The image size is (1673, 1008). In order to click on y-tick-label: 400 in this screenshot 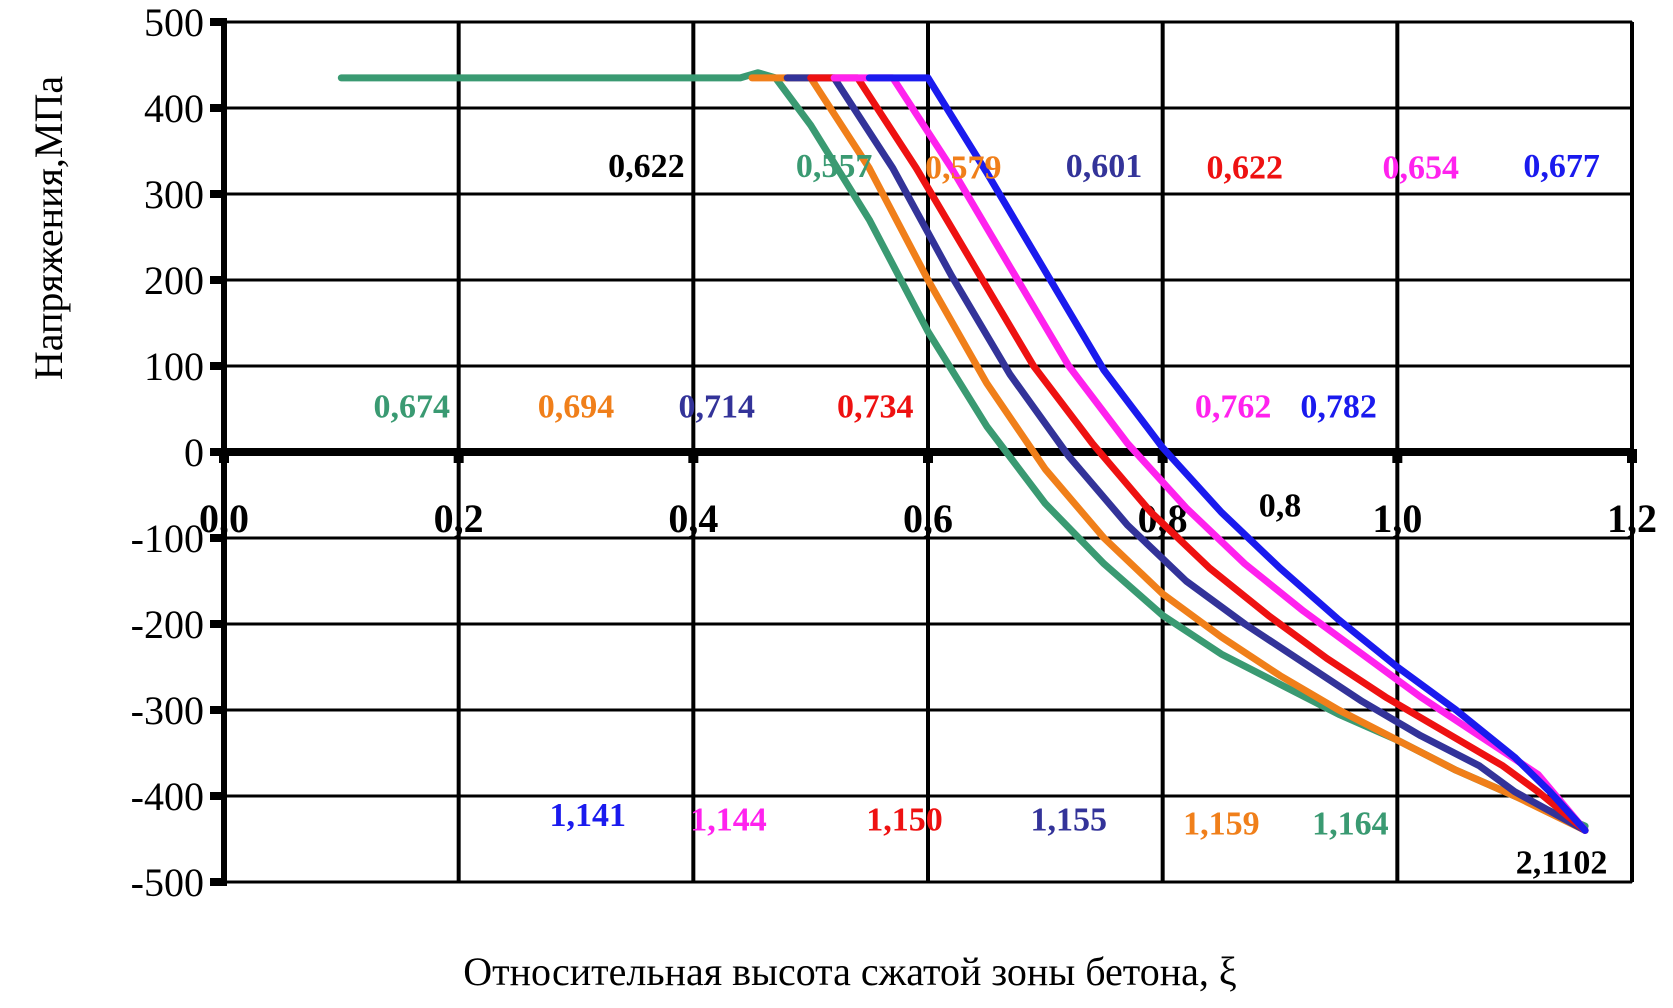, I will do `click(174, 108)`.